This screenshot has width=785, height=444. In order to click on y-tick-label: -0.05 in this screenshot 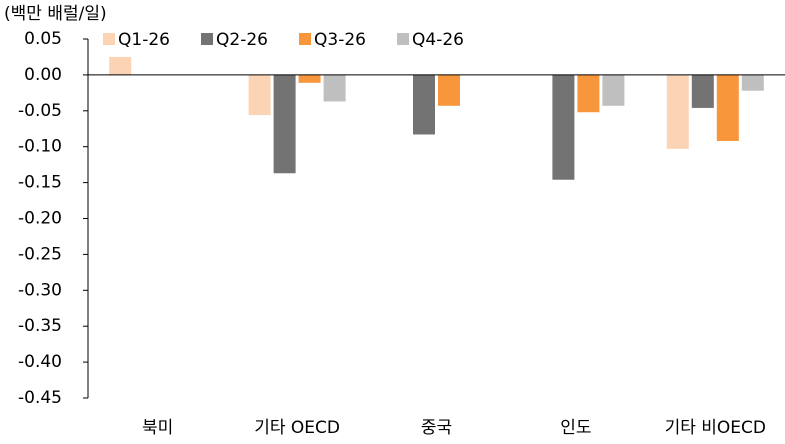, I will do `click(40, 111)`.